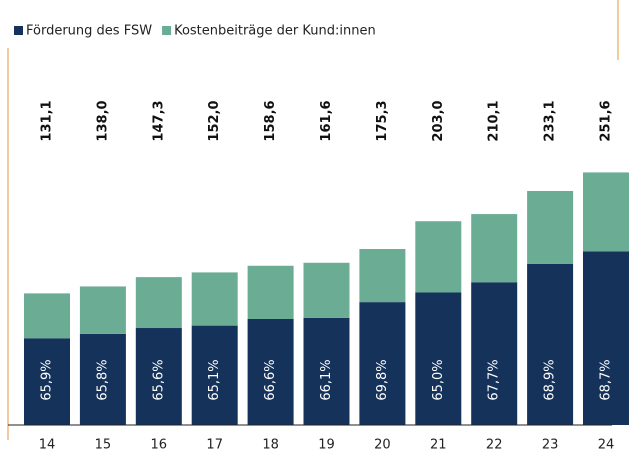  What do you see at coordinates (103, 445) in the screenshot?
I see `x-tick-label: 15` at bounding box center [103, 445].